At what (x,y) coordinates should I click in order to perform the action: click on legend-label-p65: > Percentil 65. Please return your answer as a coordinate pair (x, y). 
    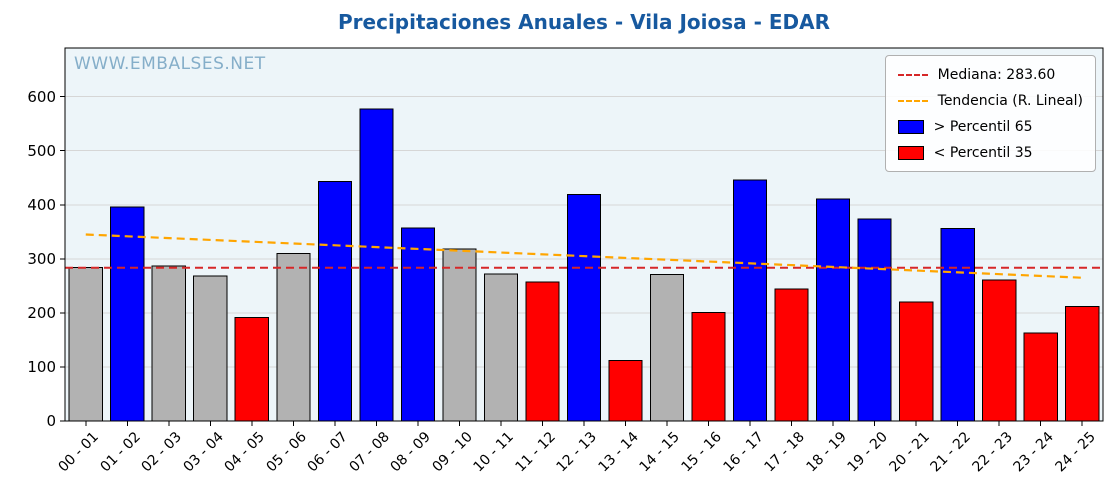
    Looking at the image, I should click on (983, 126).